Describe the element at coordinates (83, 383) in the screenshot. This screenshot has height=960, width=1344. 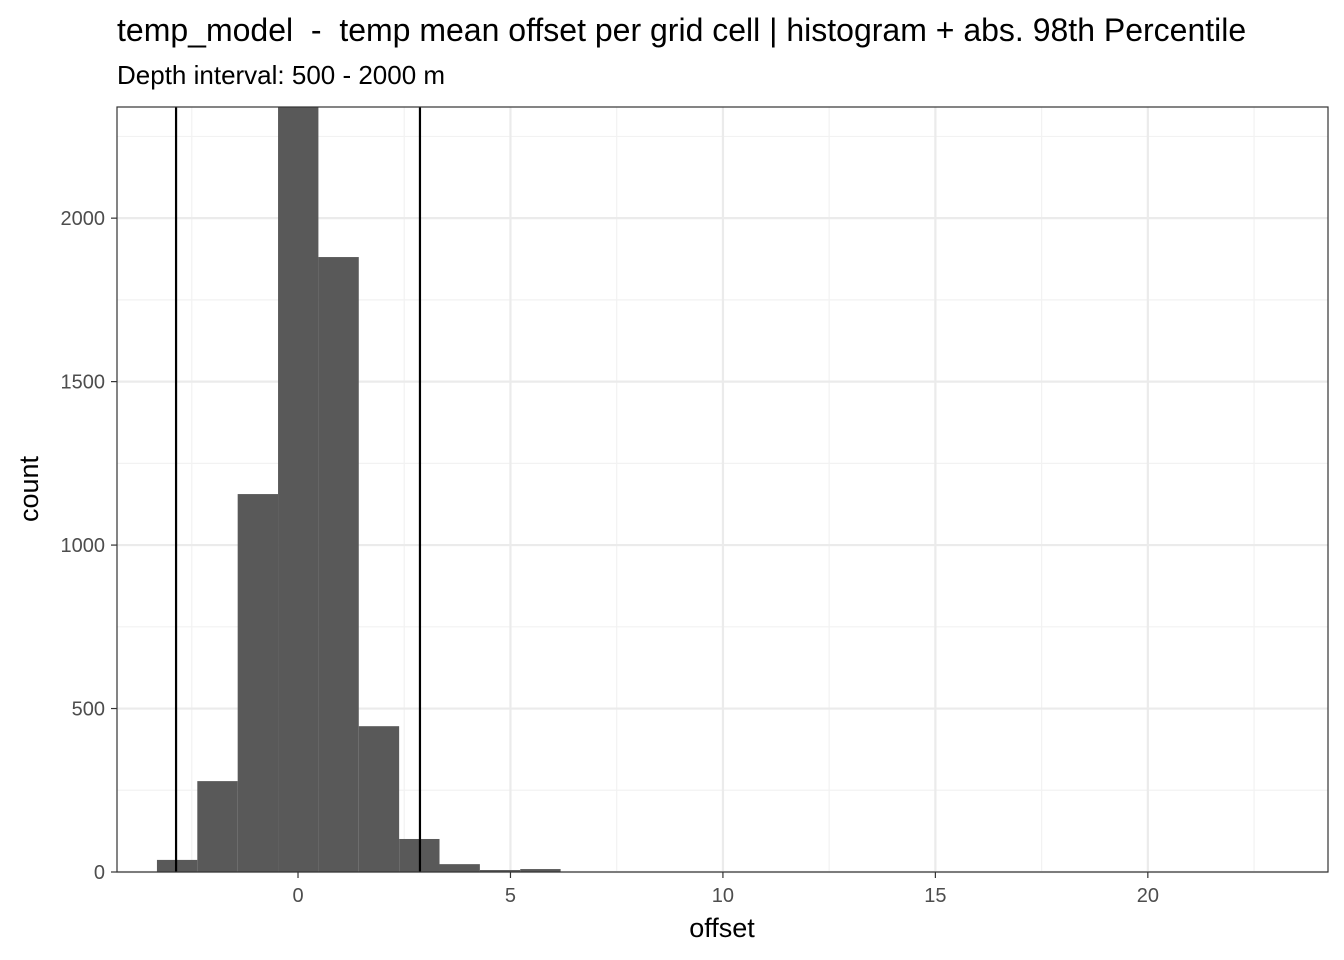
I see `y-tick-label: 1500` at that location.